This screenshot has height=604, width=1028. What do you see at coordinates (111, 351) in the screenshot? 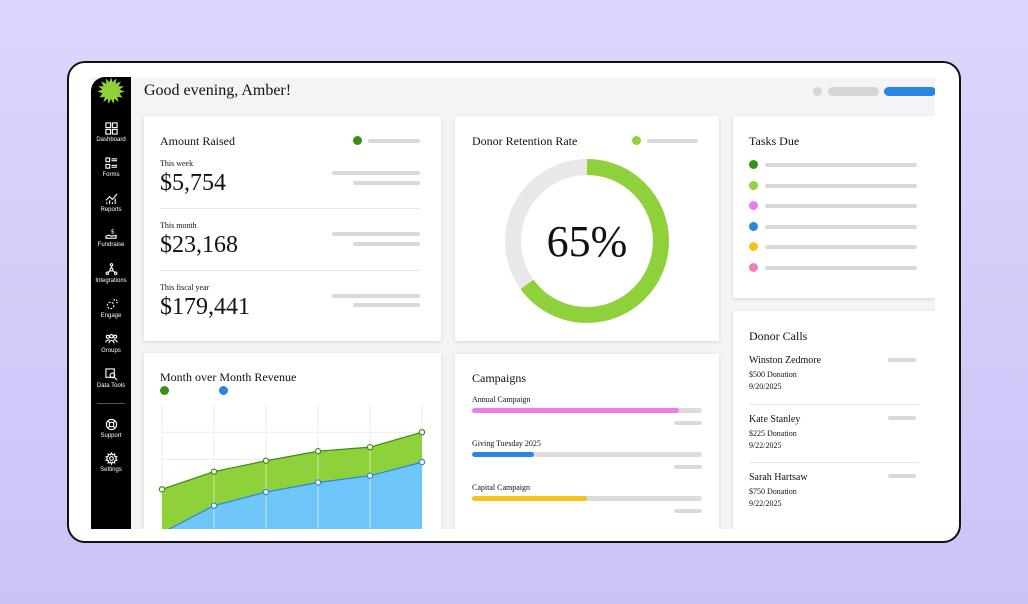
I see `sidebar-item-label: Groups` at bounding box center [111, 351].